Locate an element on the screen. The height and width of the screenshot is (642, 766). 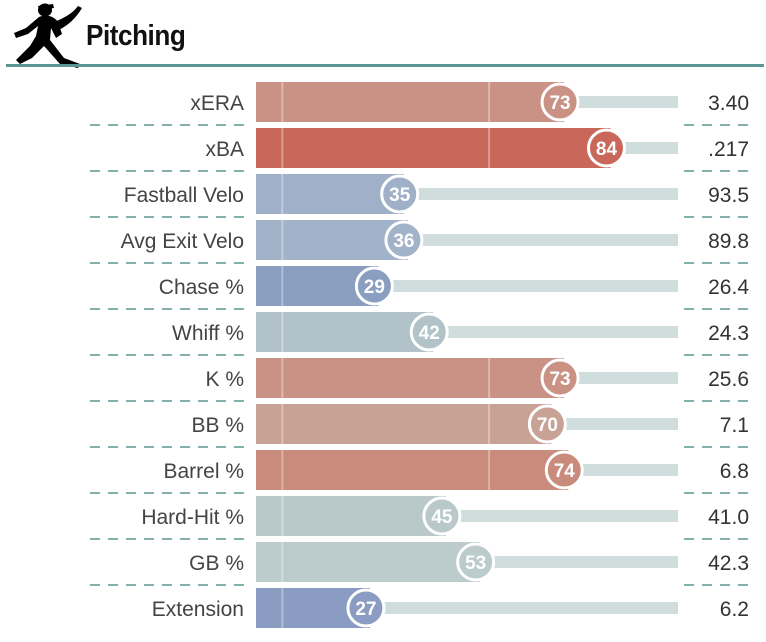
stat-value: 6.8 is located at coordinates (734, 471).